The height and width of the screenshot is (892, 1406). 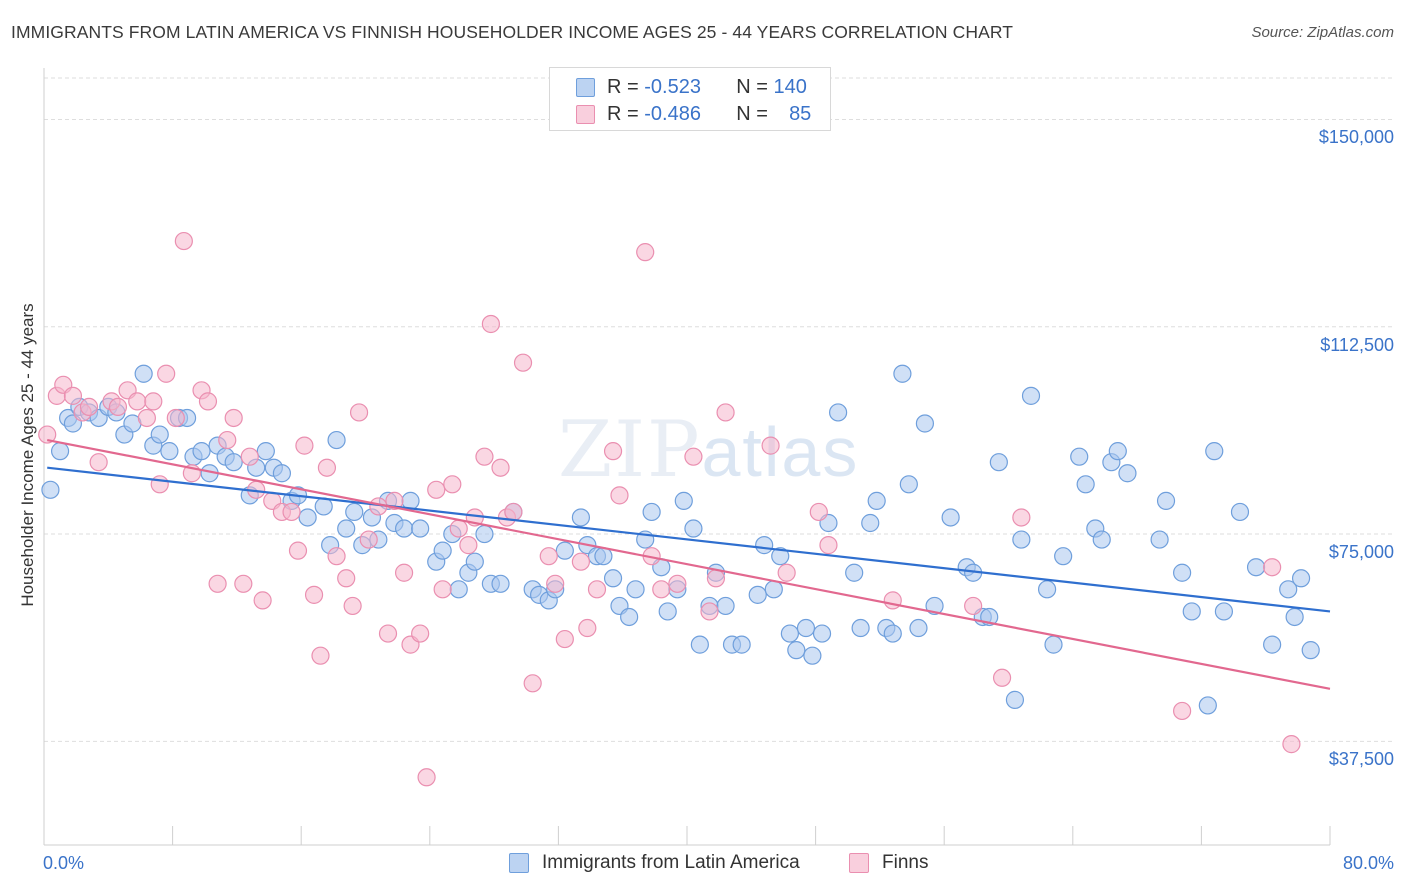 I want to click on legend-r-pink: -0.486, so click(x=672, y=113).